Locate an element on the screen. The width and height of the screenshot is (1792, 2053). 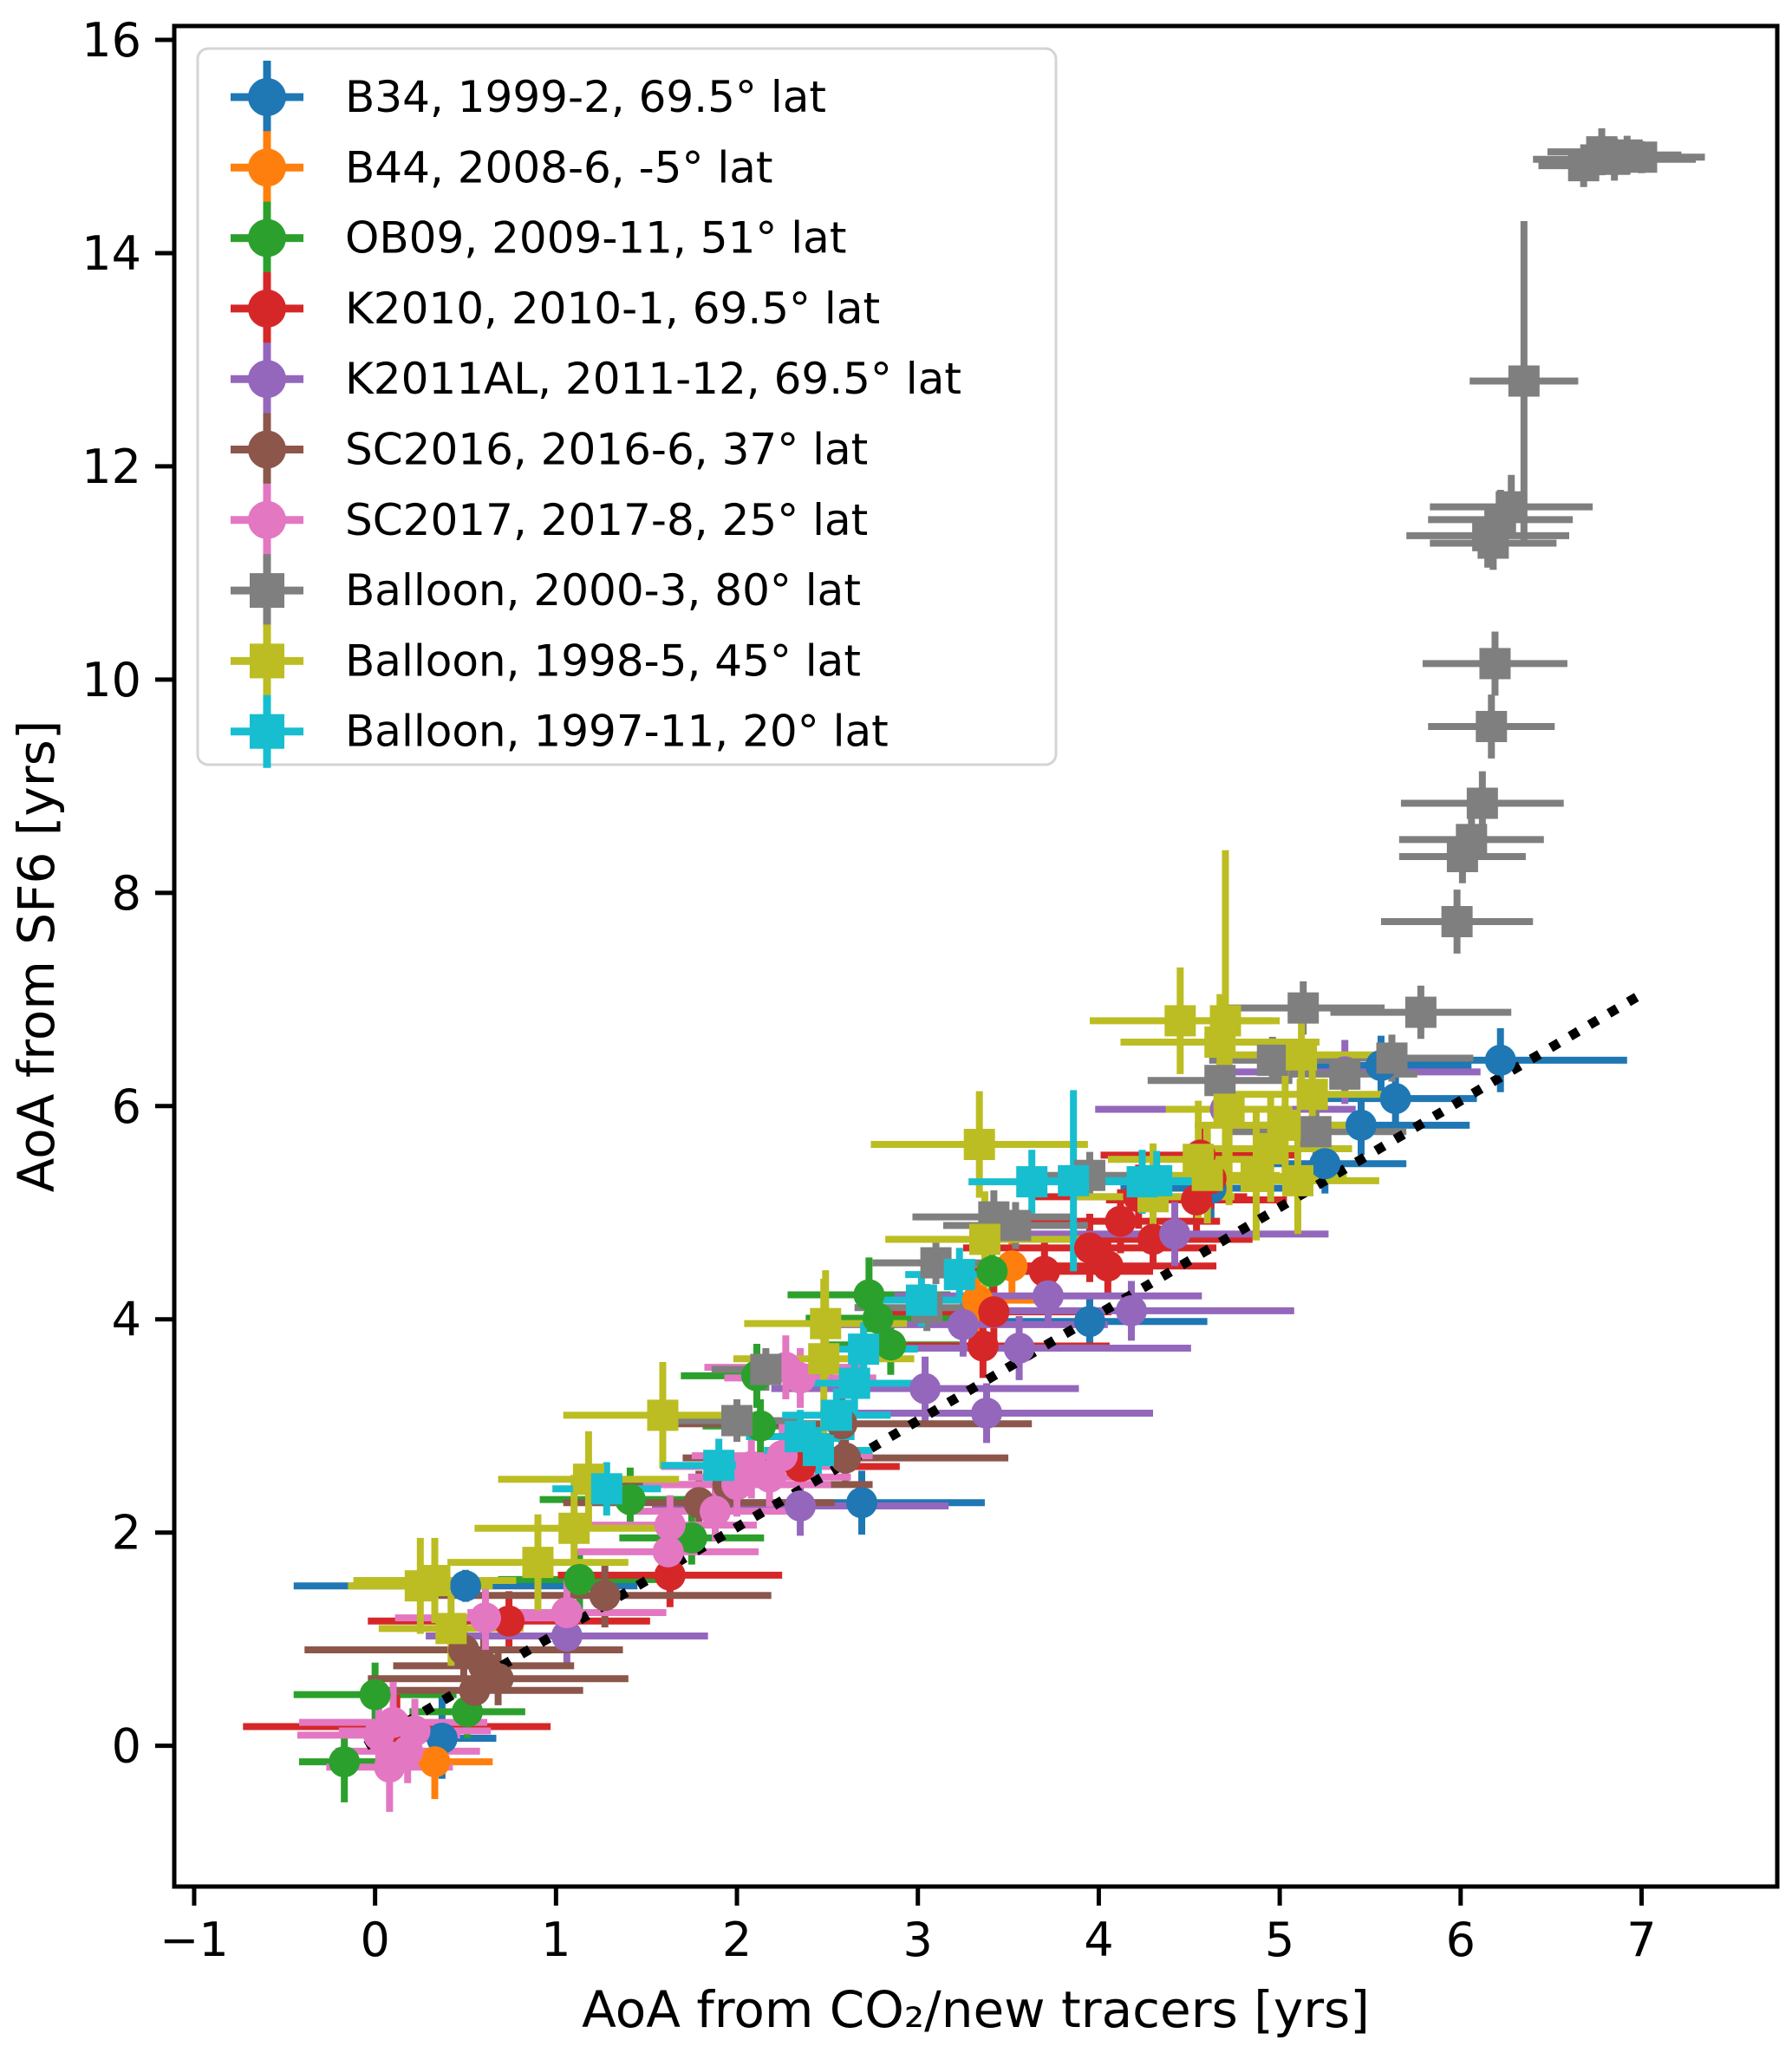
legend-label: SC2017, 2017-8, 25° lat is located at coordinates (606, 520).